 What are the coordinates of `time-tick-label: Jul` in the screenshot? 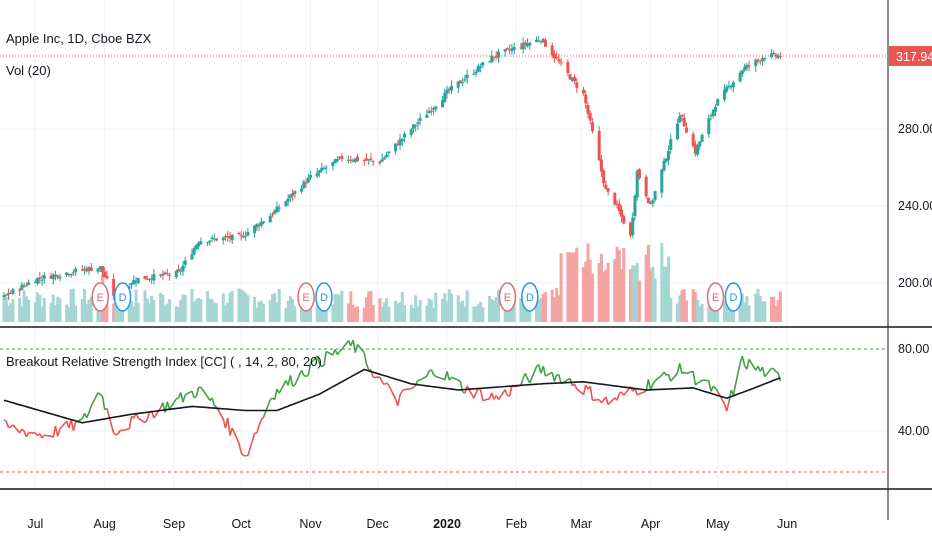 It's located at (35, 524).